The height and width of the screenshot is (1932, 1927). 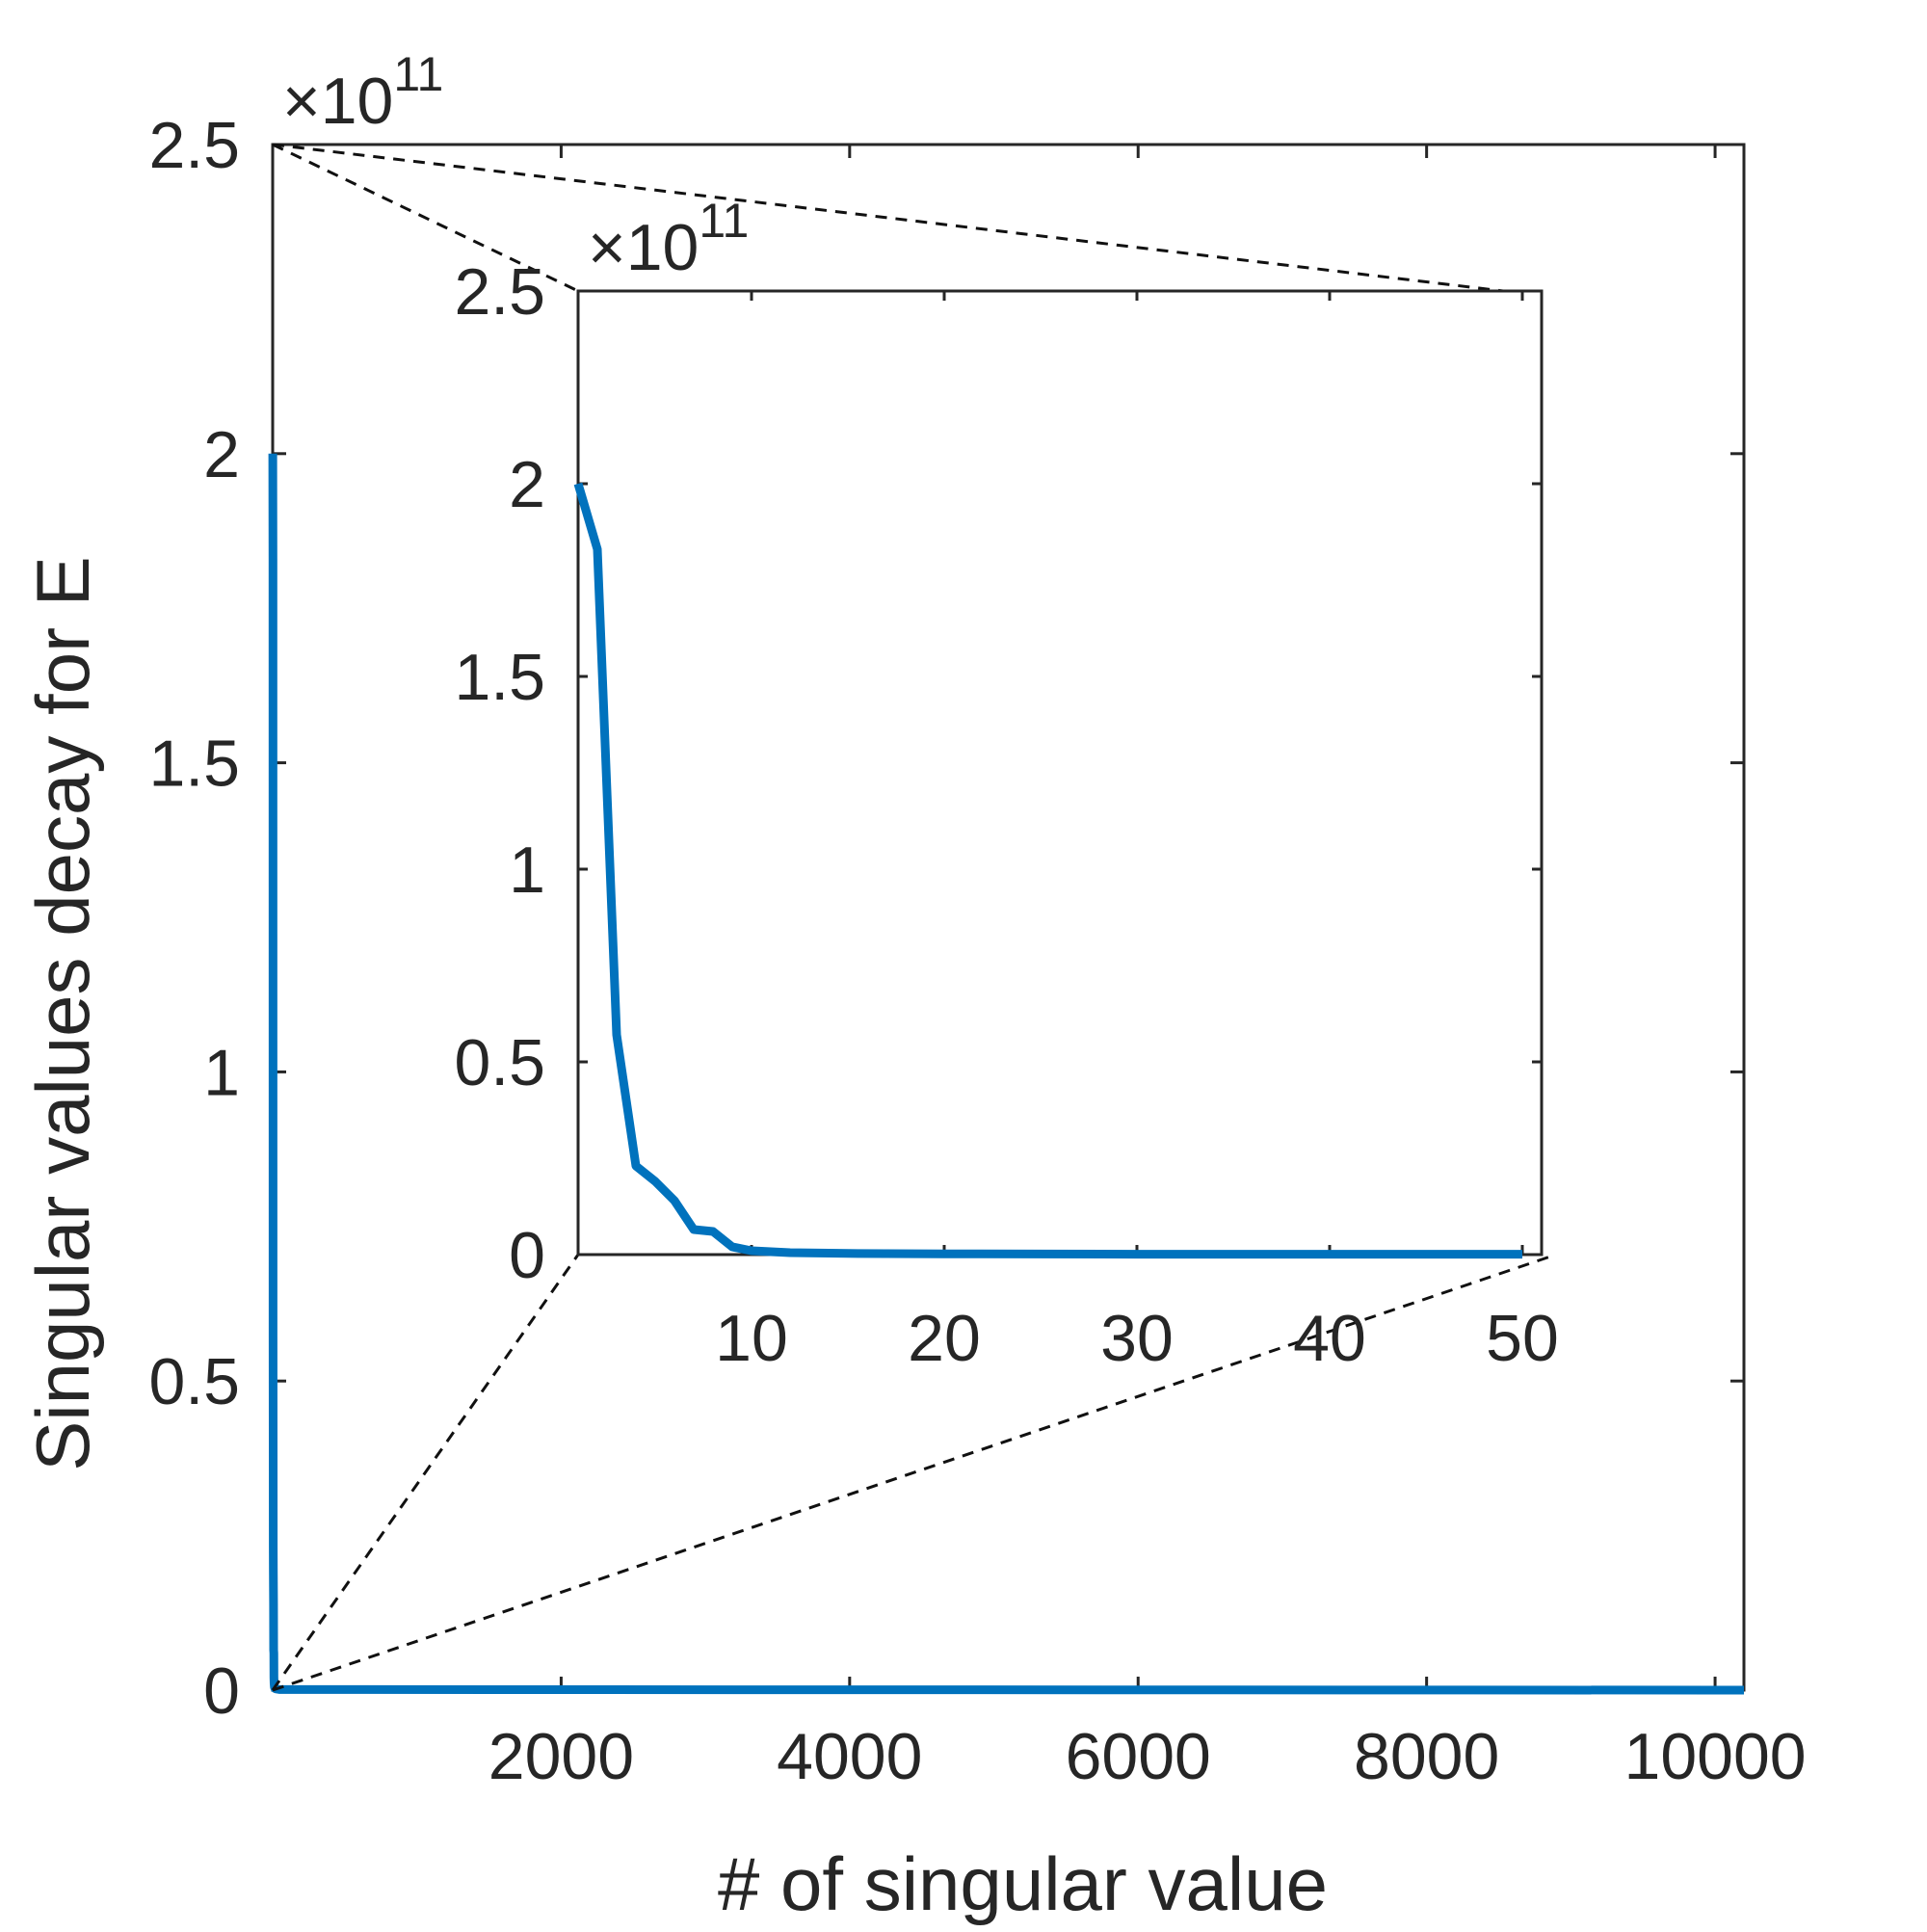 I want to click on main-xtick-label: 4000, so click(x=850, y=1756).